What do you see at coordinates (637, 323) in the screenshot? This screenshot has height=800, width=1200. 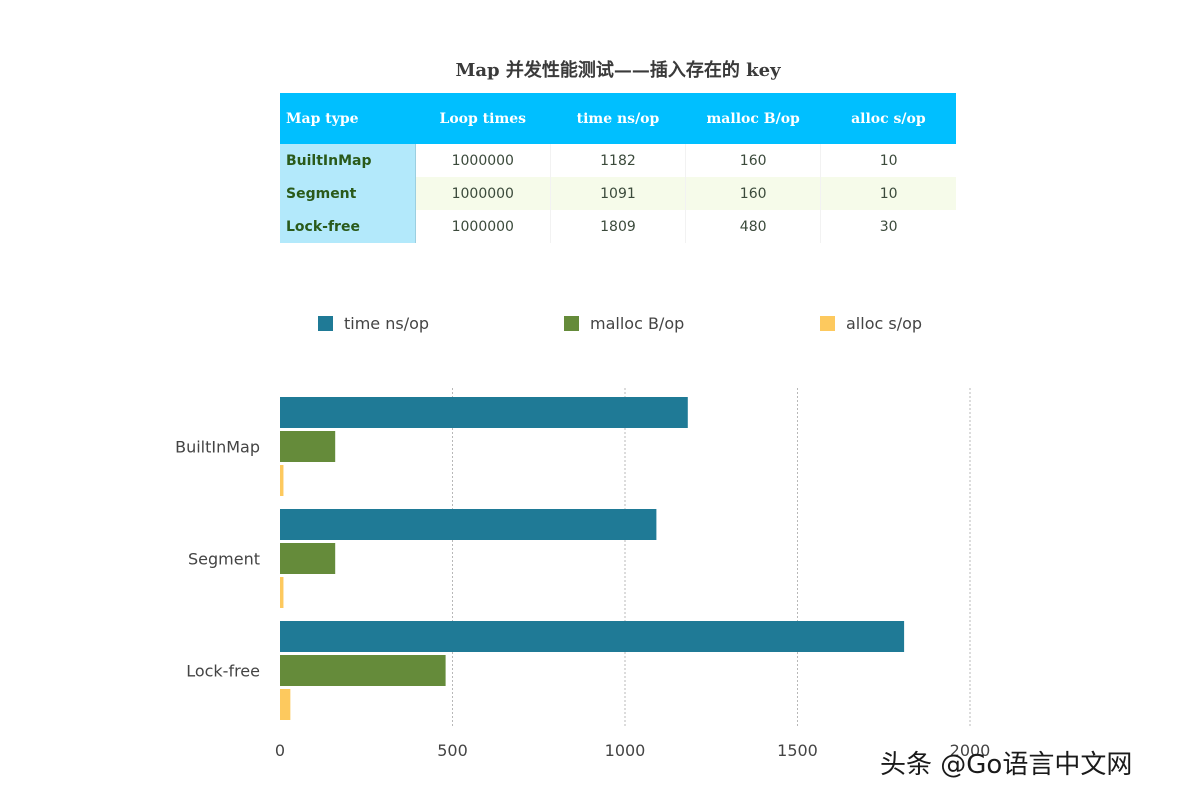 I see `legend-label-malloc: malloc B/op` at bounding box center [637, 323].